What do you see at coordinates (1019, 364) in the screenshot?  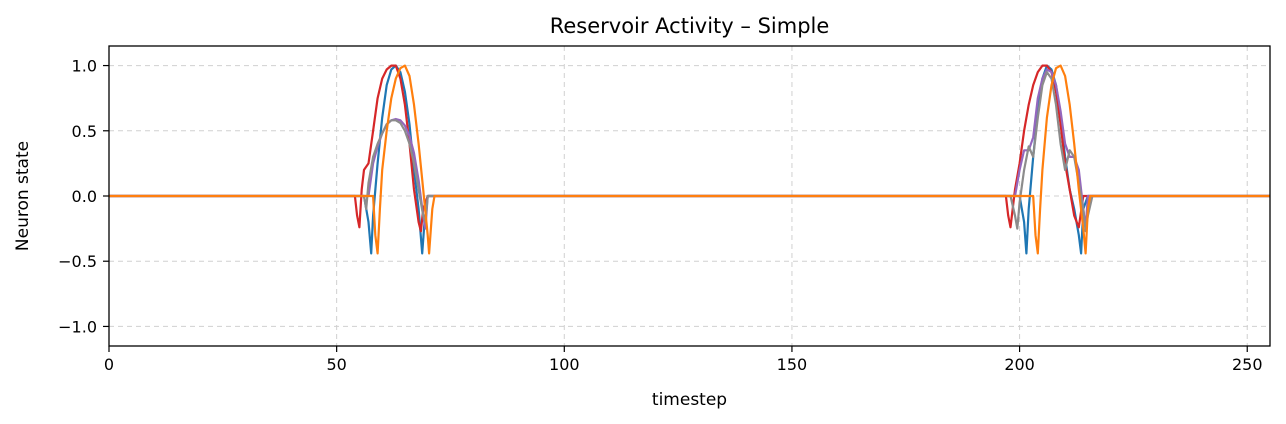 I see `x-tick-label: 200` at bounding box center [1019, 364].